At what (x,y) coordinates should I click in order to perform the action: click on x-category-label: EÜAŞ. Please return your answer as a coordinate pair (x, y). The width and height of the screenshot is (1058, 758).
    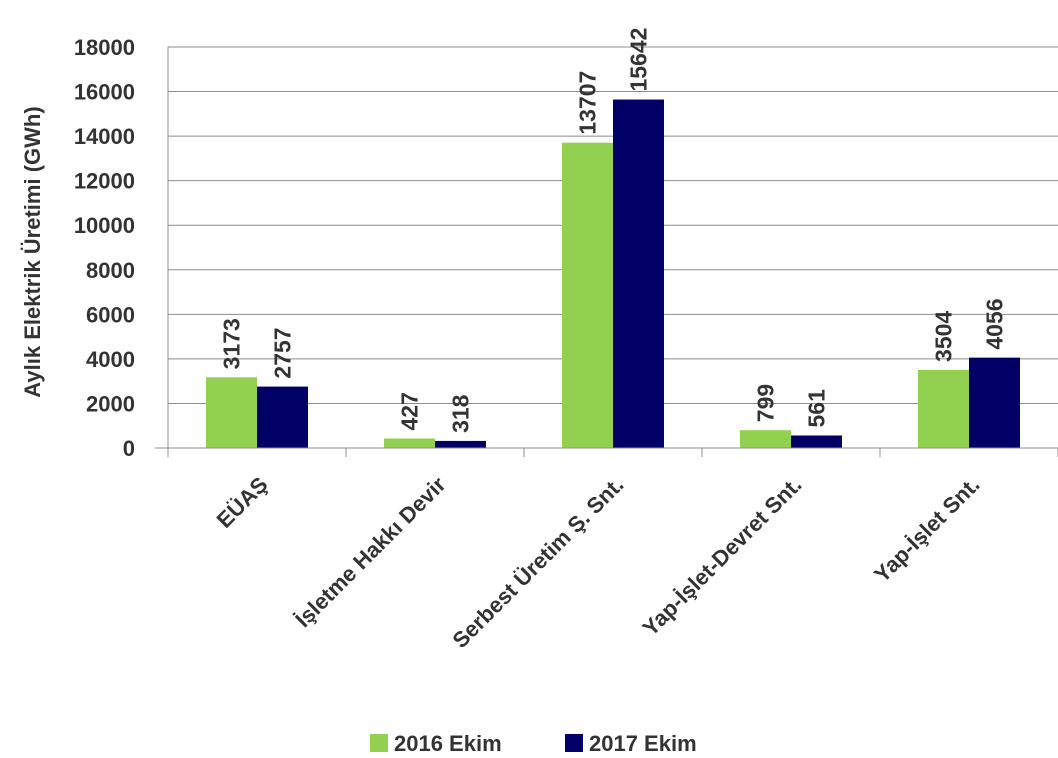
    Looking at the image, I should click on (242, 502).